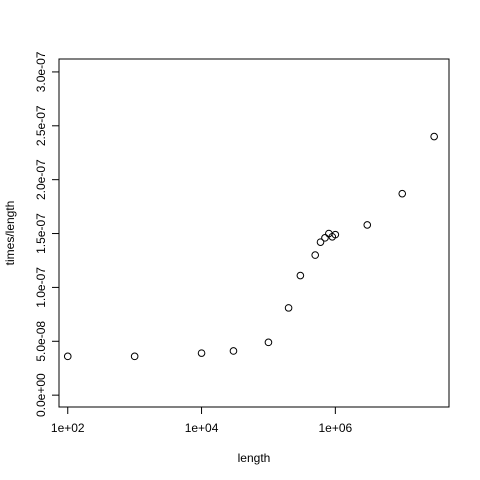  I want to click on y-axis-label: times/length, so click(10, 233).